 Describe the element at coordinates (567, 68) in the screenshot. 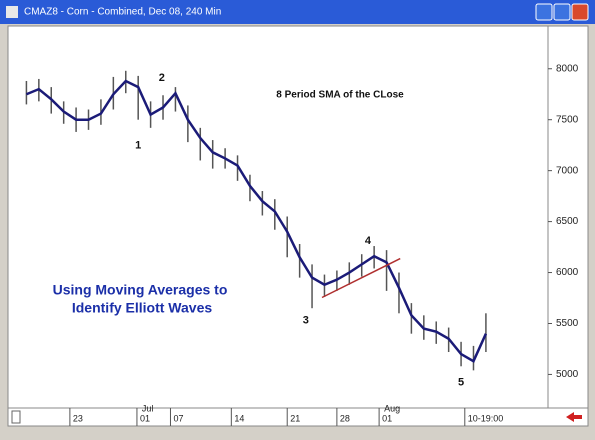

I see `y-tick-label: 8000` at that location.